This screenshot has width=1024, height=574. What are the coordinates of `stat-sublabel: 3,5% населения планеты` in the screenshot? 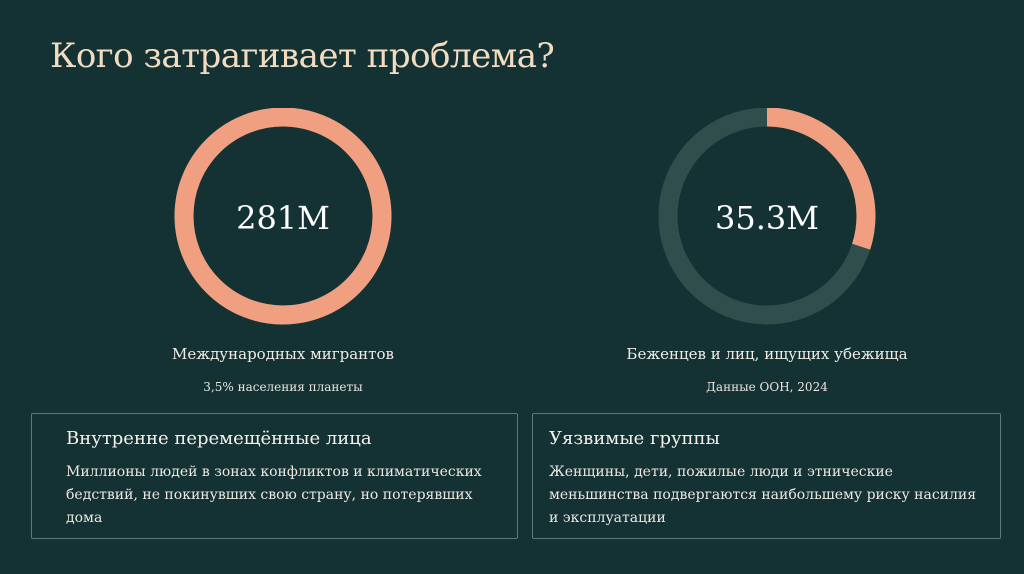 It's located at (283, 387).